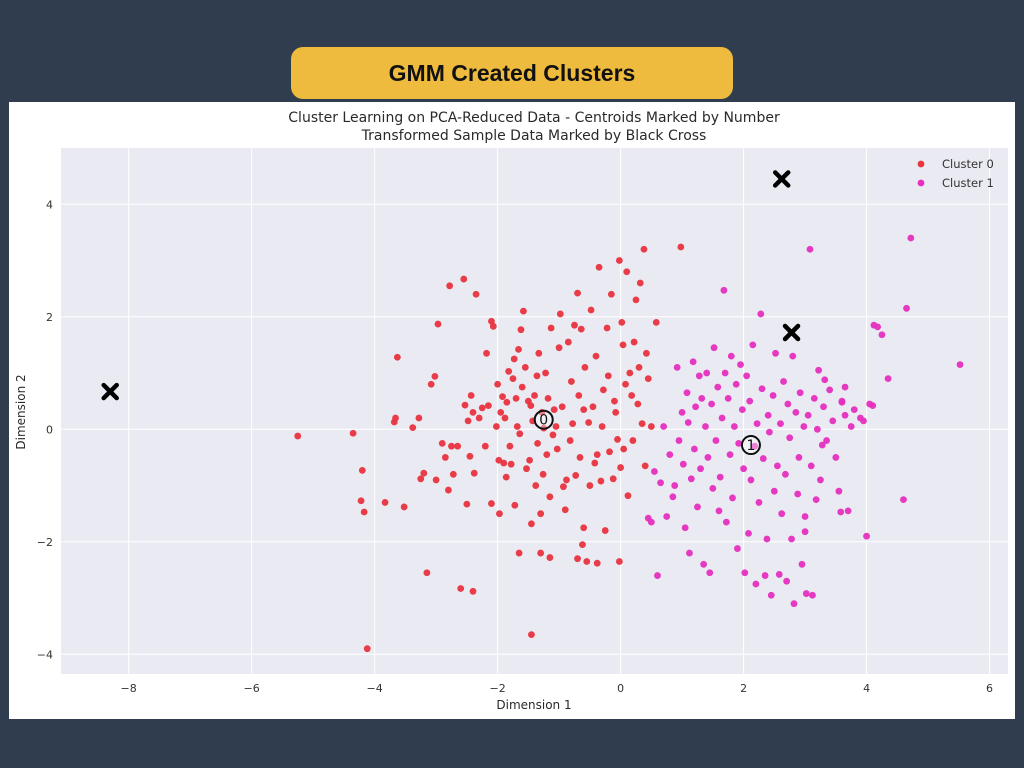  I want to click on centroid-ring, so click(543, 419).